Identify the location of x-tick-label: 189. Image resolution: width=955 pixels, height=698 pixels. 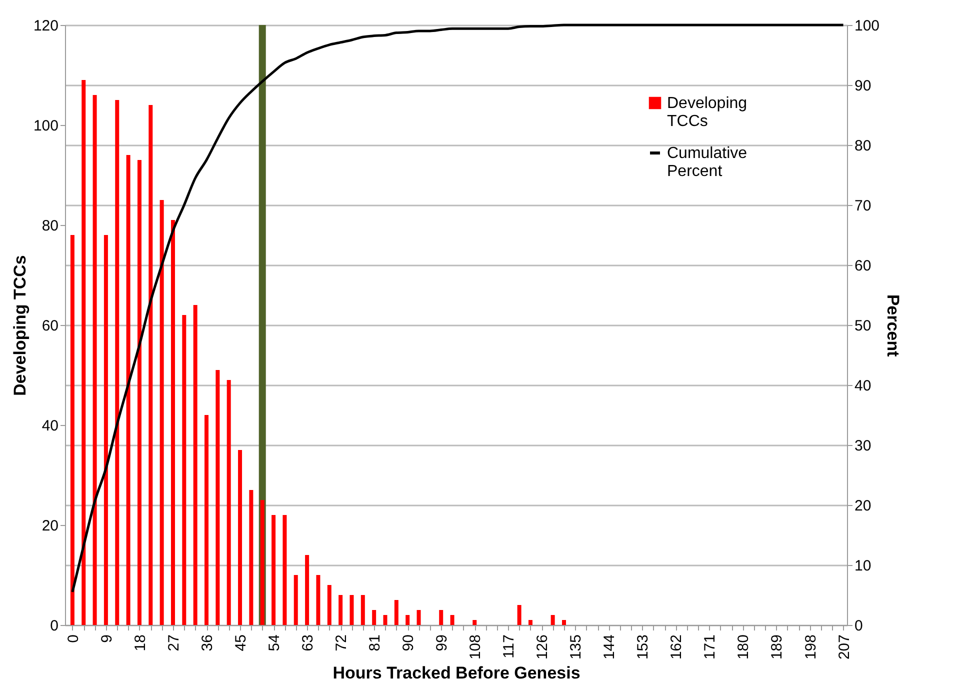
(777, 647).